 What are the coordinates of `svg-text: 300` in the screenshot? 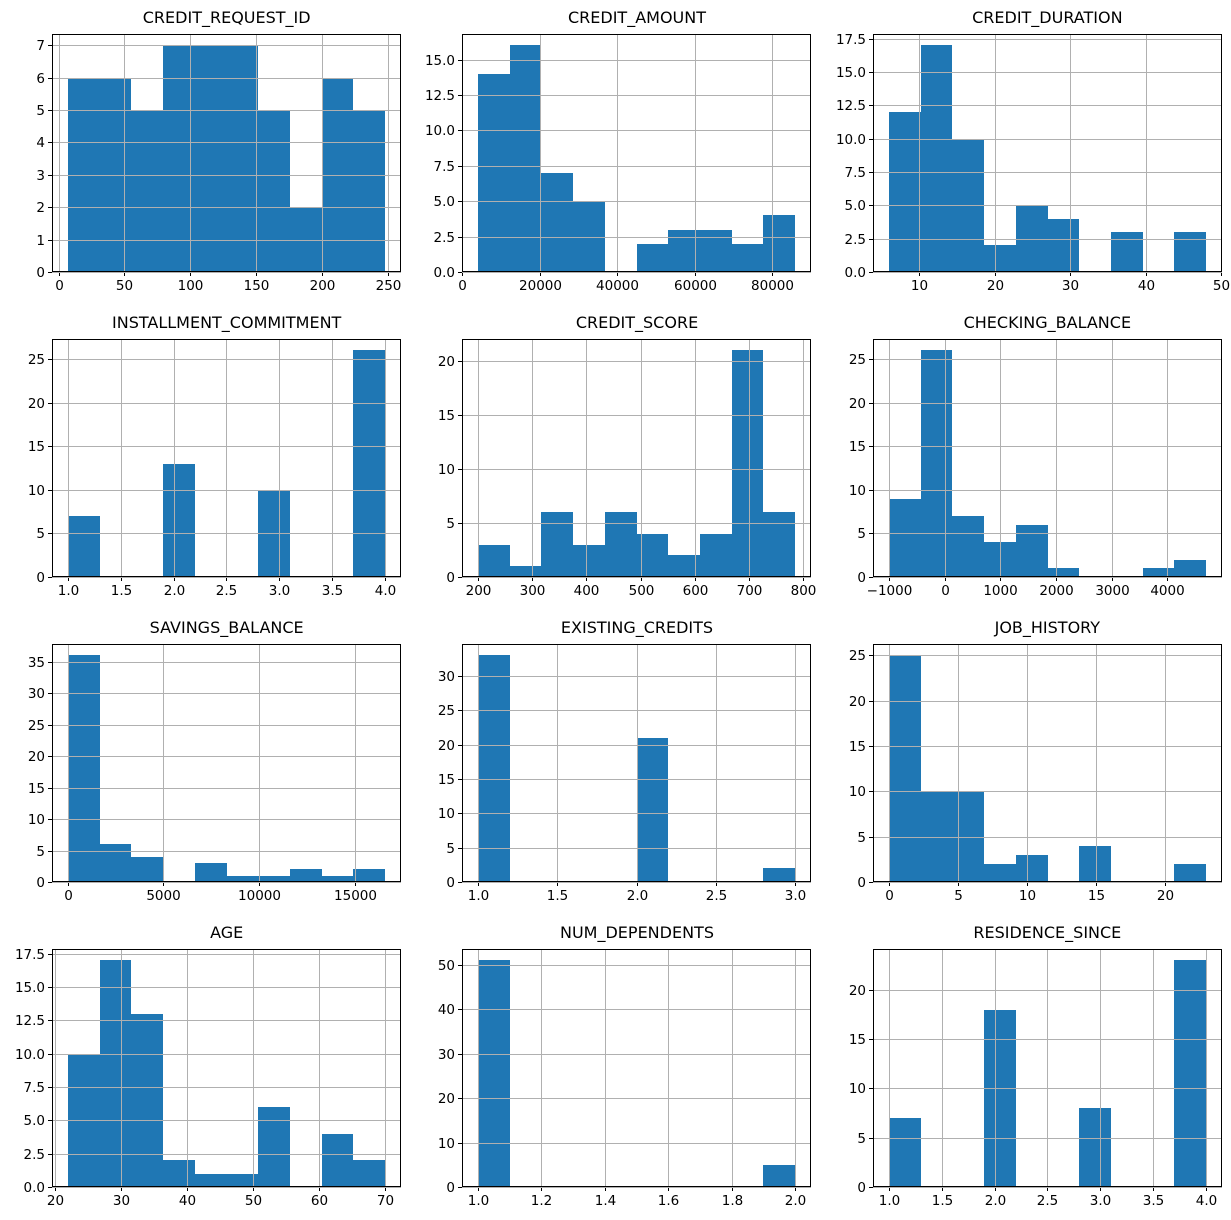 It's located at (533, 591).